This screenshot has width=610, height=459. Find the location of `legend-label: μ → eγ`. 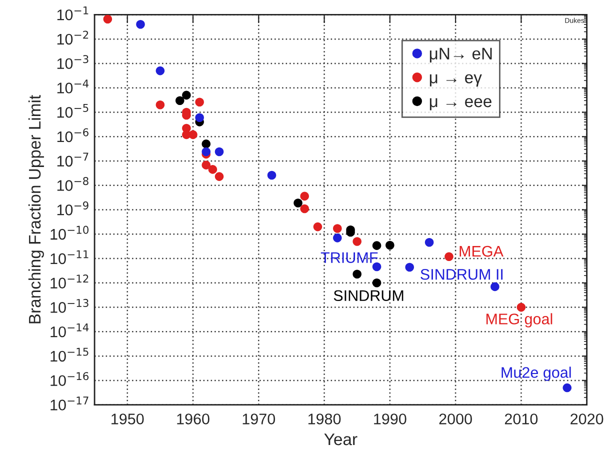

legend-label: μ → eγ is located at coordinates (456, 80).